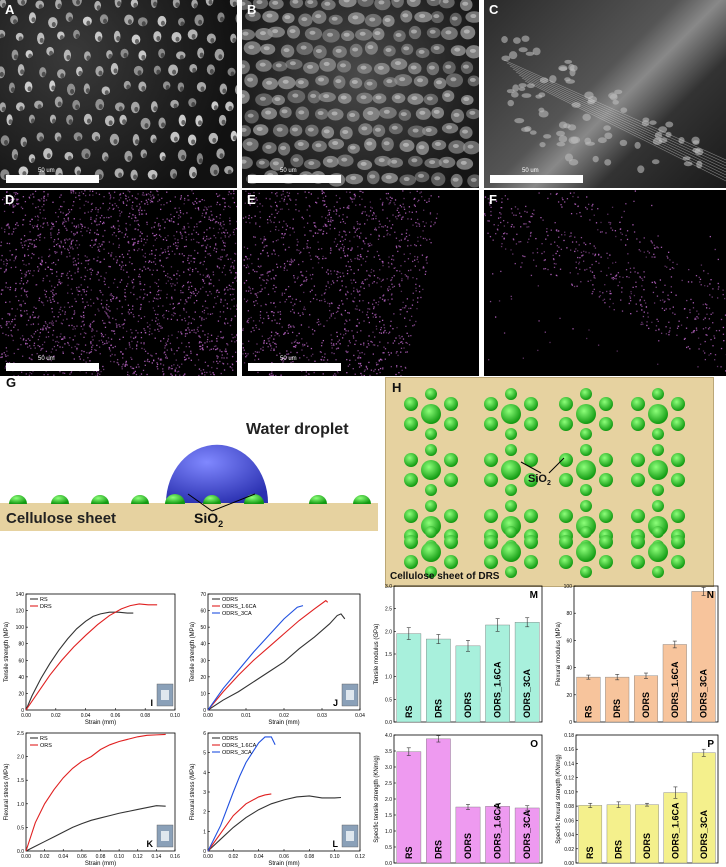 This screenshot has height=867, width=726. I want to click on scale-text-b: 50 um, so click(288, 171).